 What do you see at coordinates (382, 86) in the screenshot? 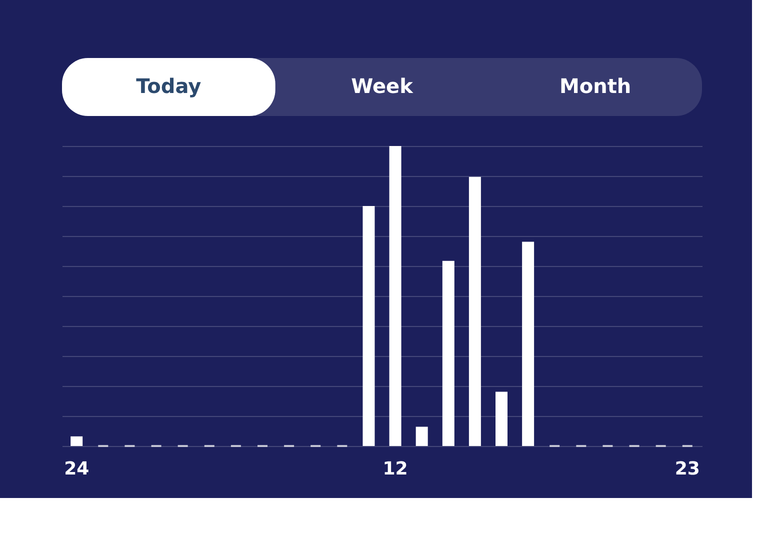
I see `text: Week` at bounding box center [382, 86].